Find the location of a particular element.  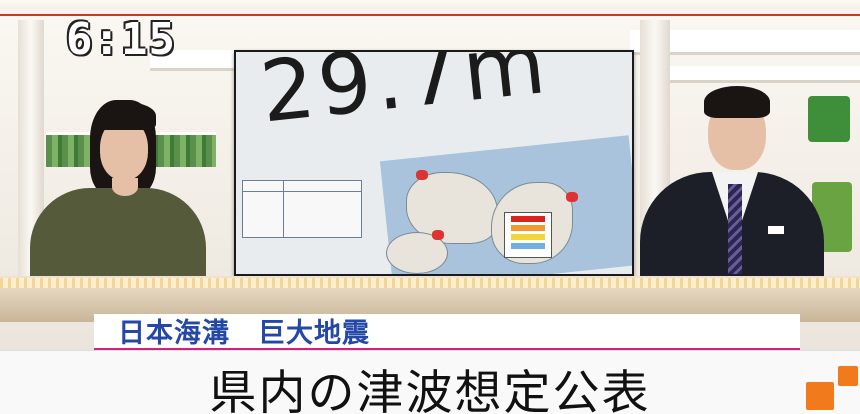

desk-lights is located at coordinates (430, 283).